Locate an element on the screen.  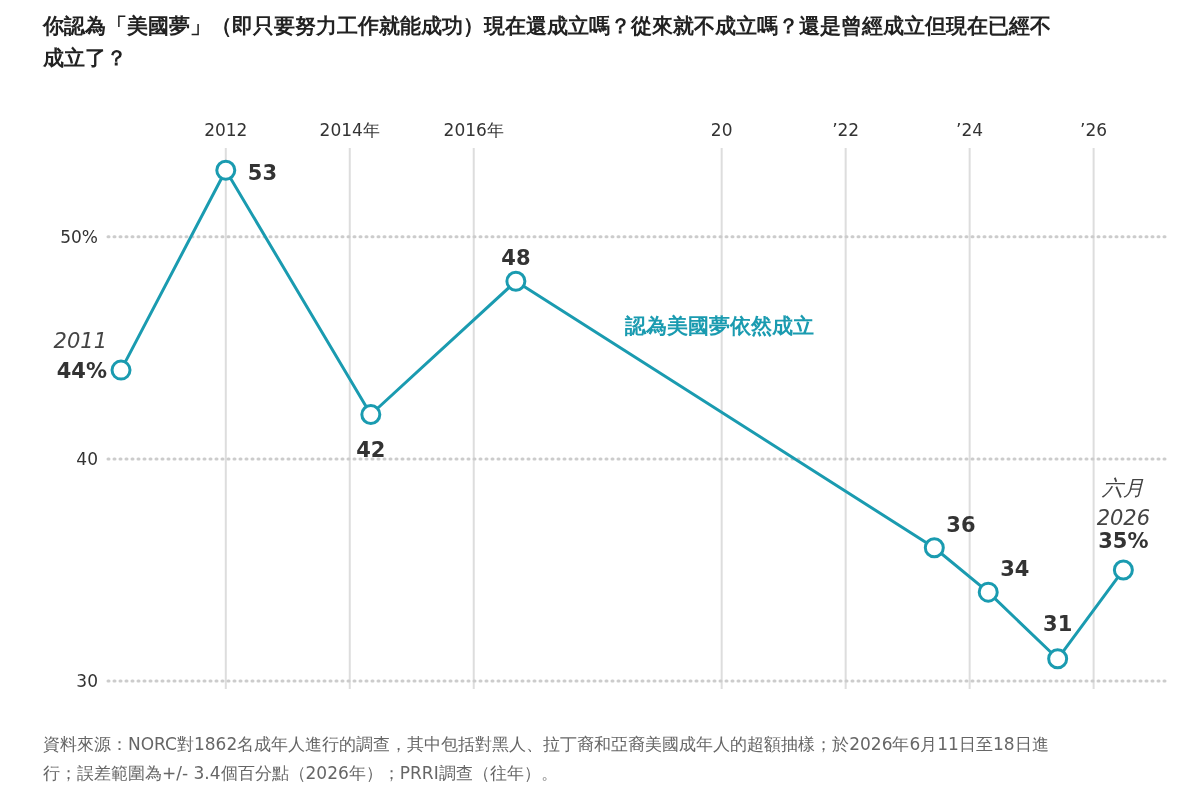
x-tick-label: 2014年 is located at coordinates (349, 130).